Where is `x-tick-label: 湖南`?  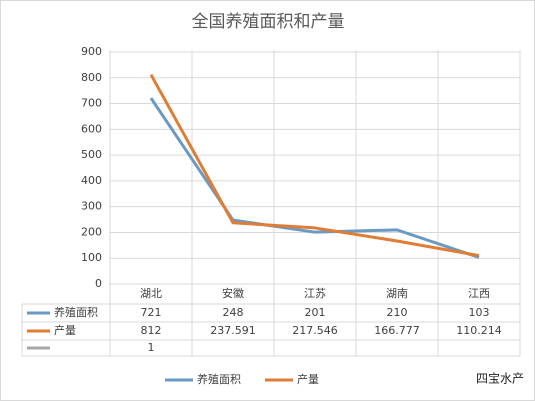 x-tick-label: 湖南 is located at coordinates (397, 293).